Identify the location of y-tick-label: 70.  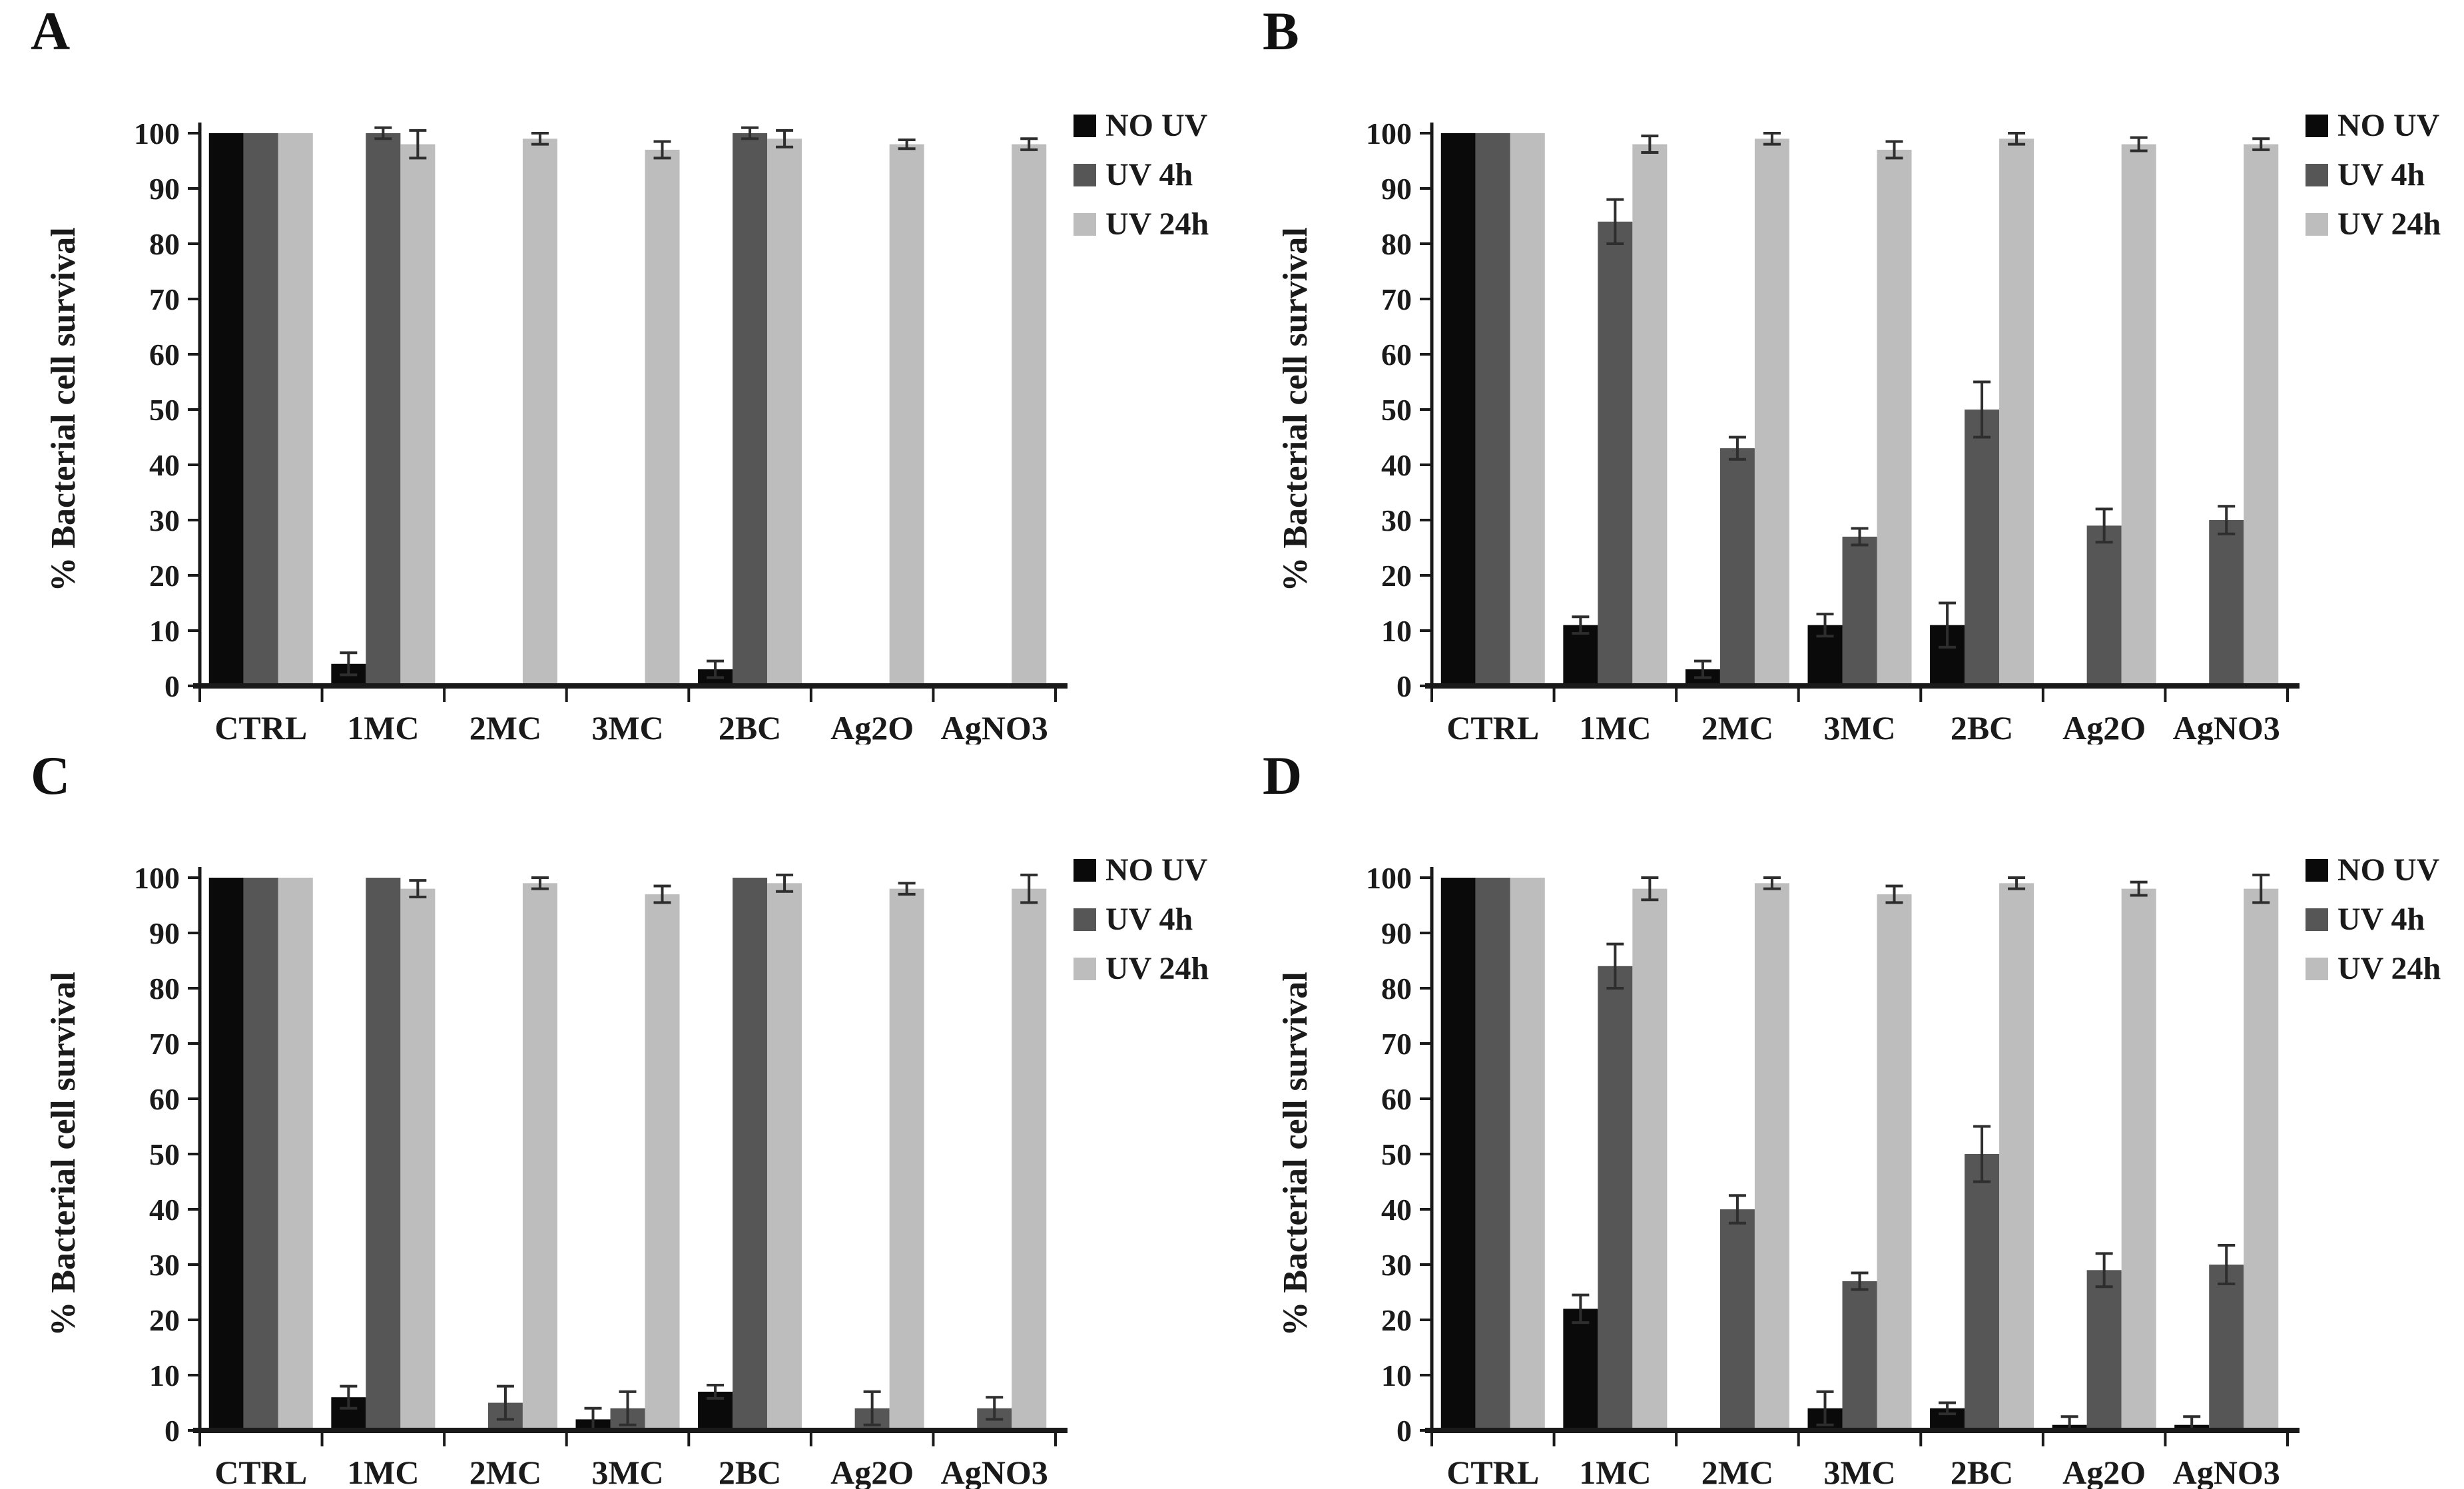
(164, 1044).